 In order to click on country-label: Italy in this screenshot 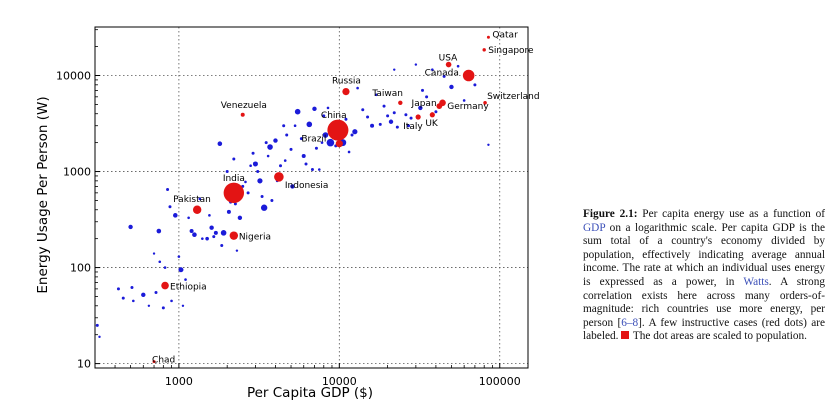, I will do `click(413, 127)`.